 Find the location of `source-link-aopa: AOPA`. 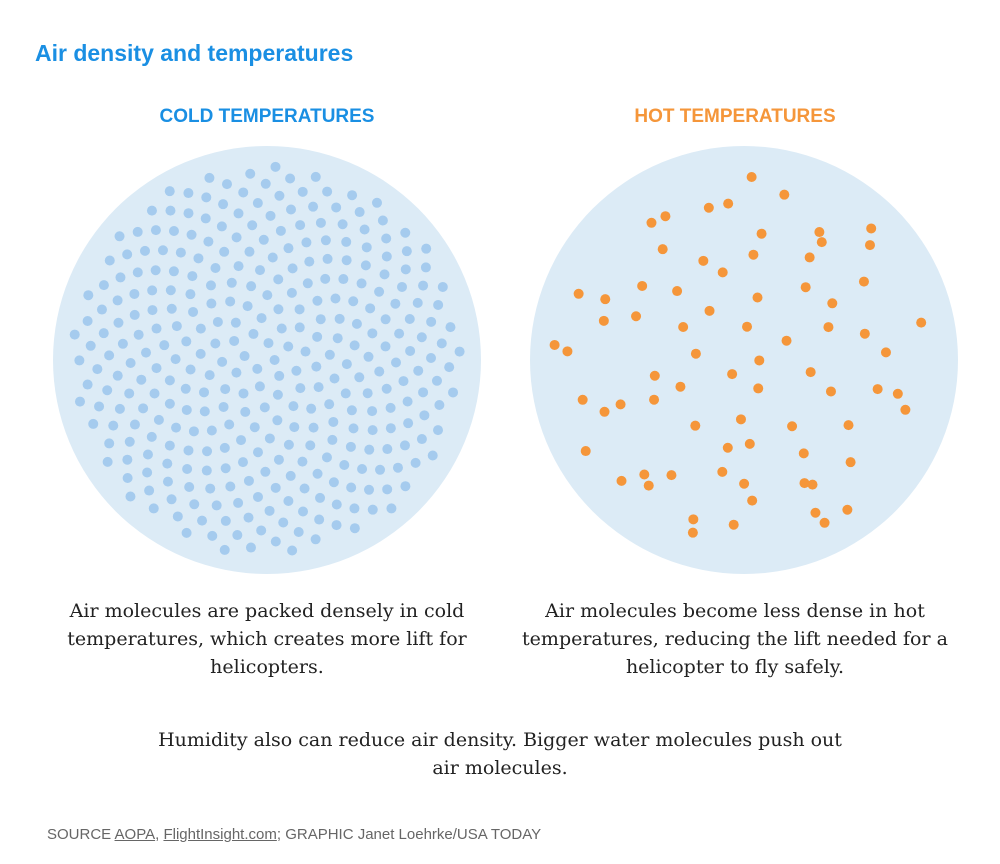

source-link-aopa: AOPA is located at coordinates (135, 834).